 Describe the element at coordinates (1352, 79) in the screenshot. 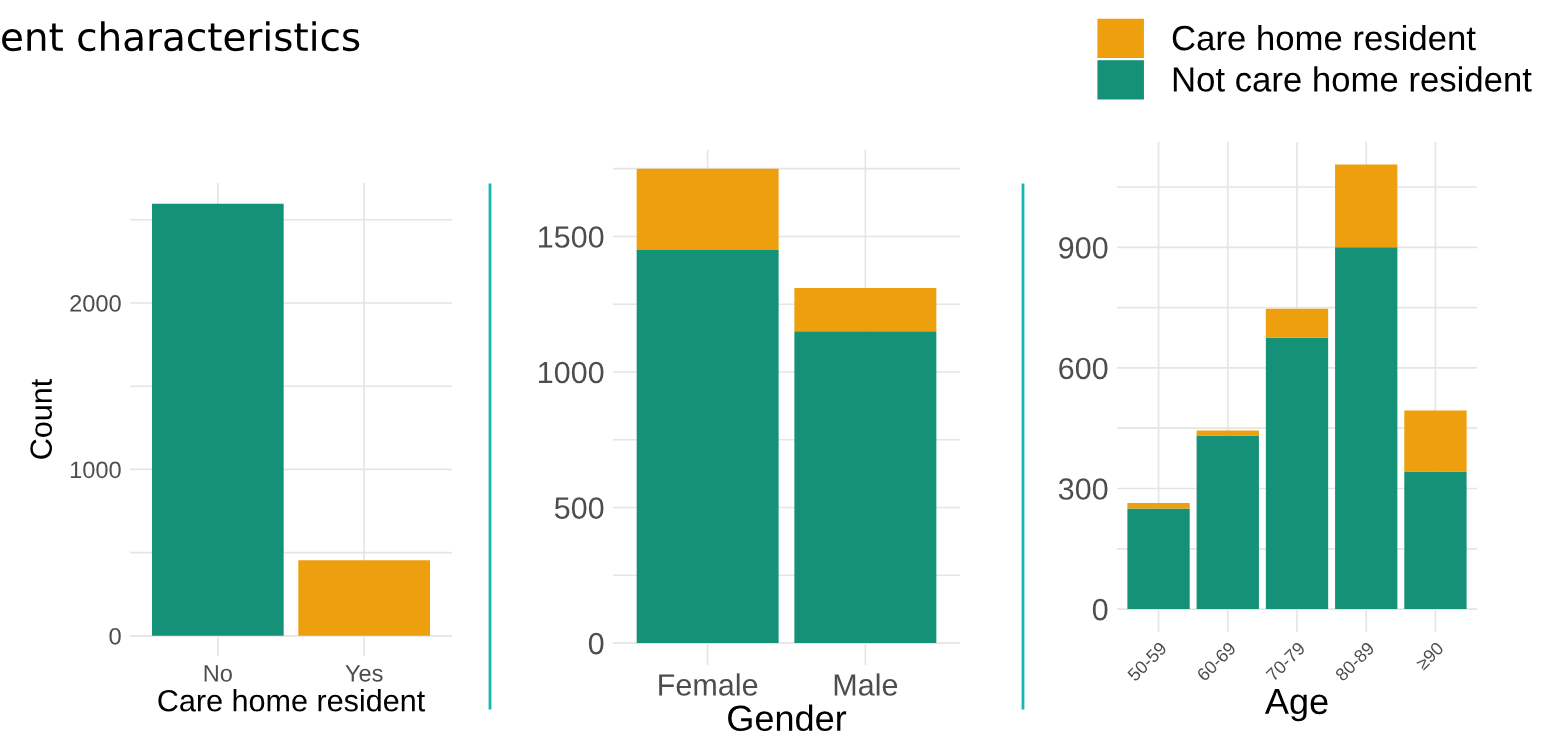

I see `legend-label: Not care home resident` at that location.